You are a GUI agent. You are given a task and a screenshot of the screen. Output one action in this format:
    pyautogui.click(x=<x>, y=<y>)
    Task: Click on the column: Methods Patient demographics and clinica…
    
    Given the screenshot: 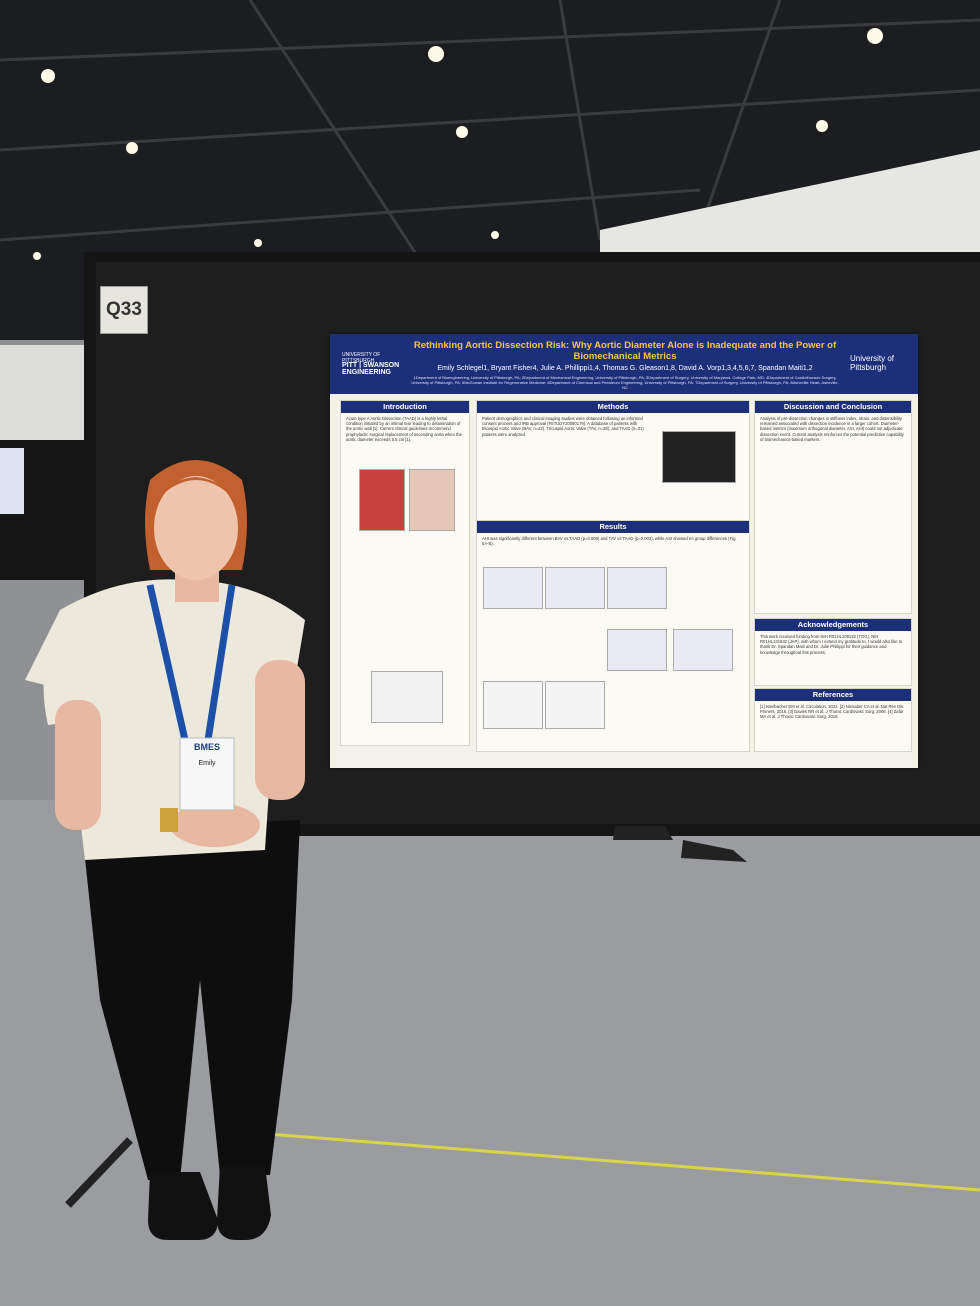 What is the action you would take?
    pyautogui.click(x=613, y=461)
    